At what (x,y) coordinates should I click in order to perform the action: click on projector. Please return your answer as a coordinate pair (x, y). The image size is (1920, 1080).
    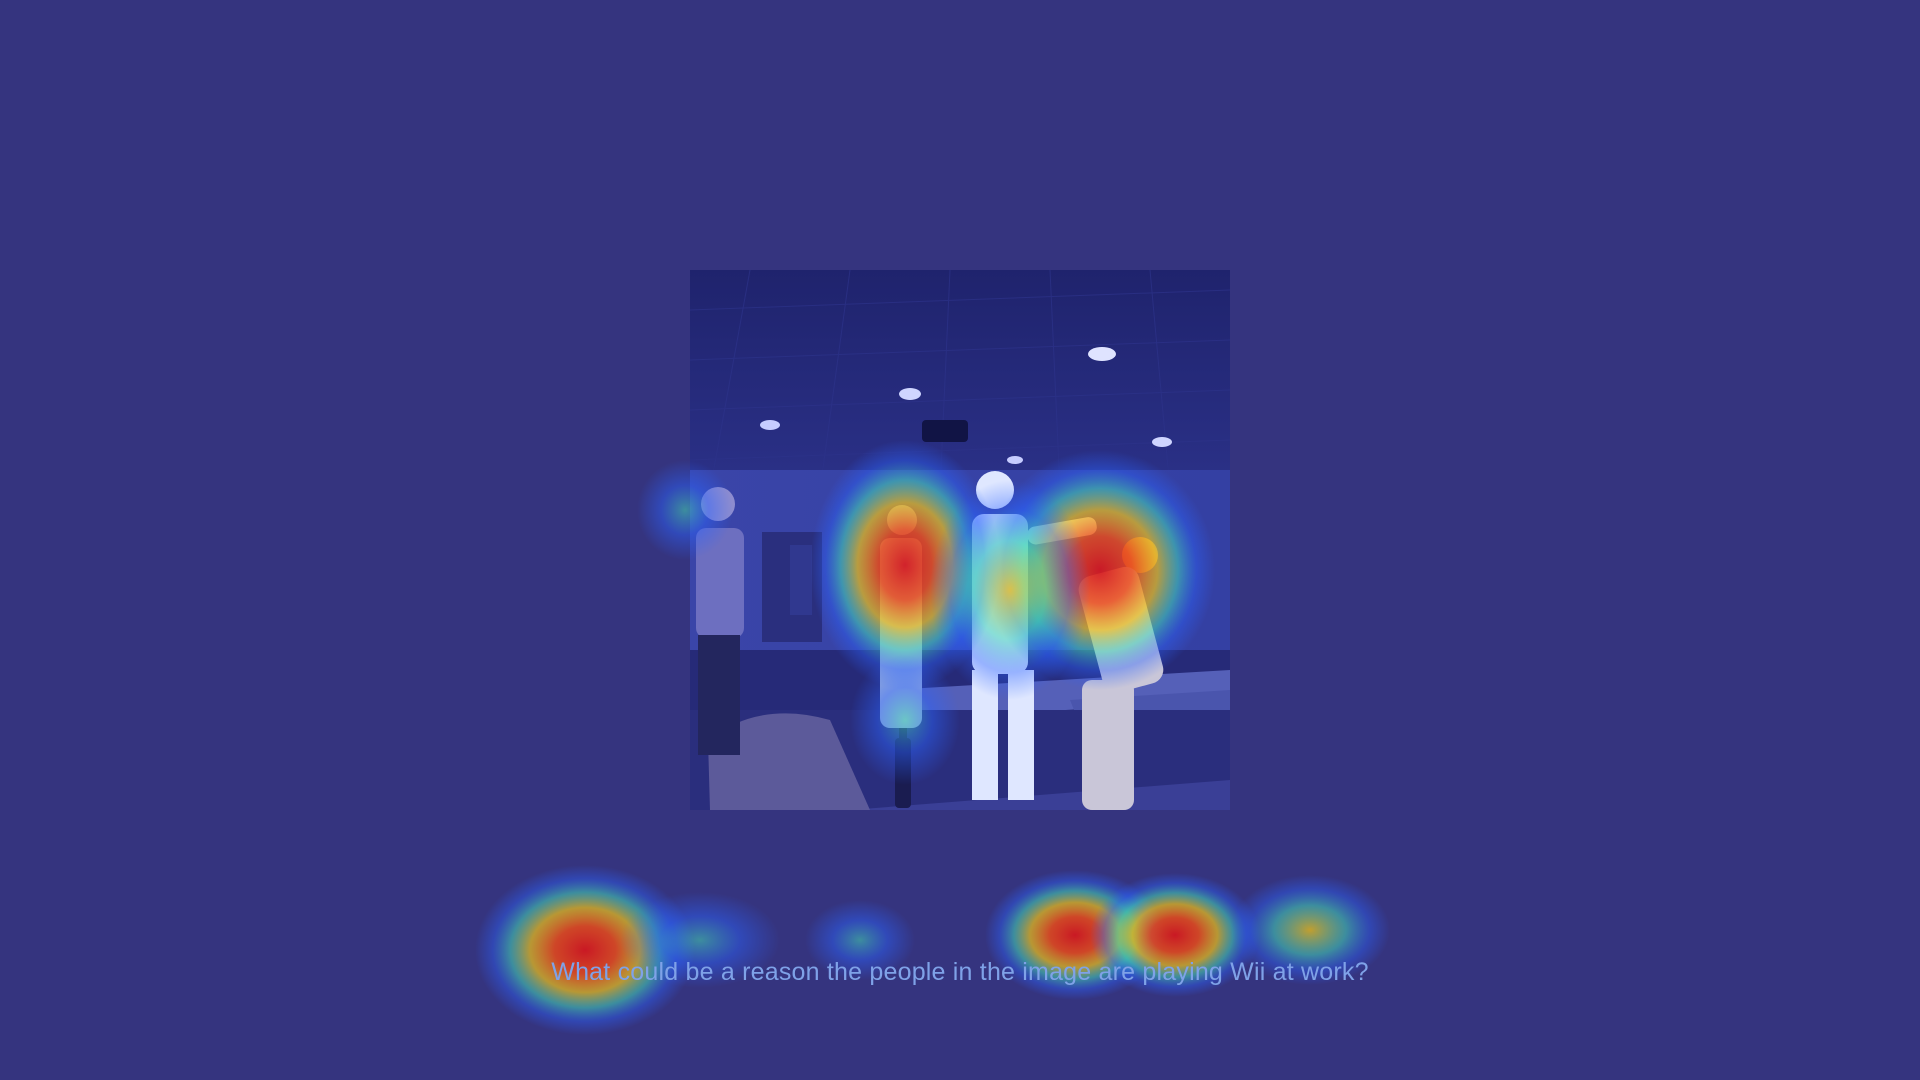
    Looking at the image, I should click on (945, 431).